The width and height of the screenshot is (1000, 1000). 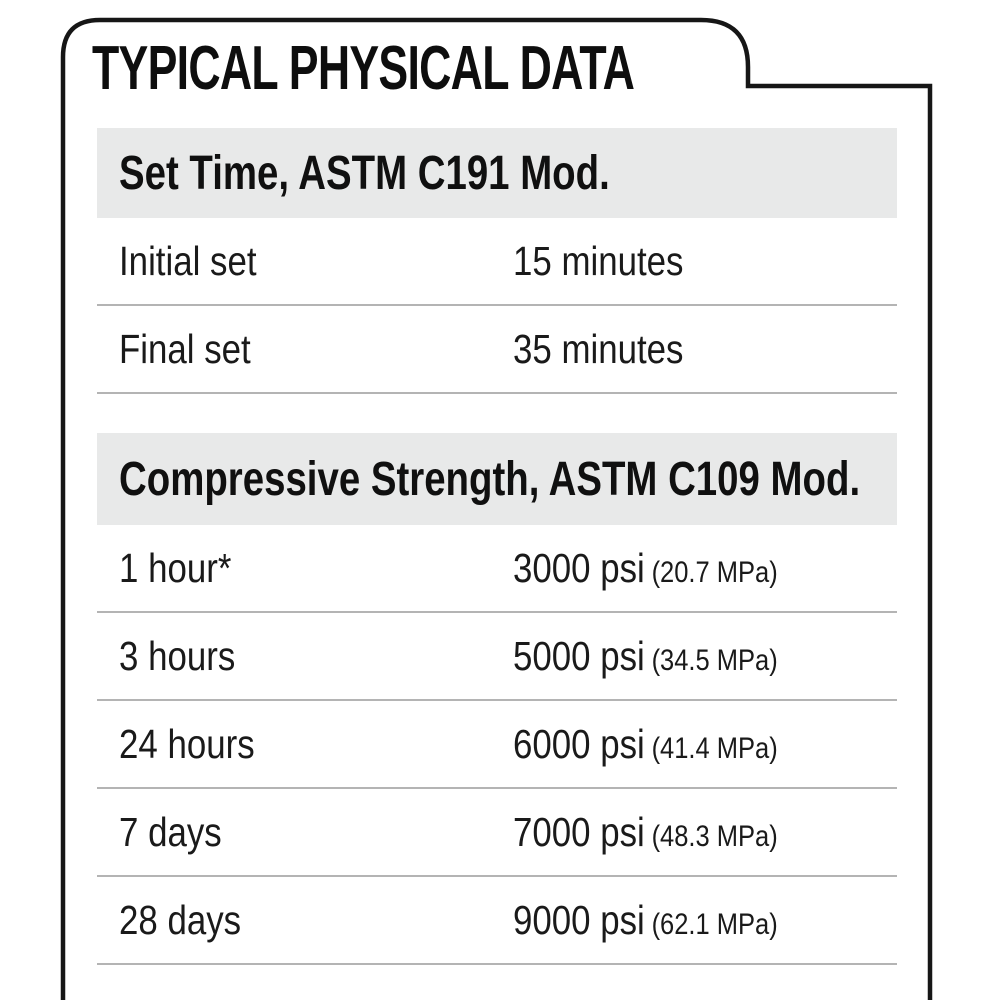 I want to click on section-gap, so click(x=497, y=413).